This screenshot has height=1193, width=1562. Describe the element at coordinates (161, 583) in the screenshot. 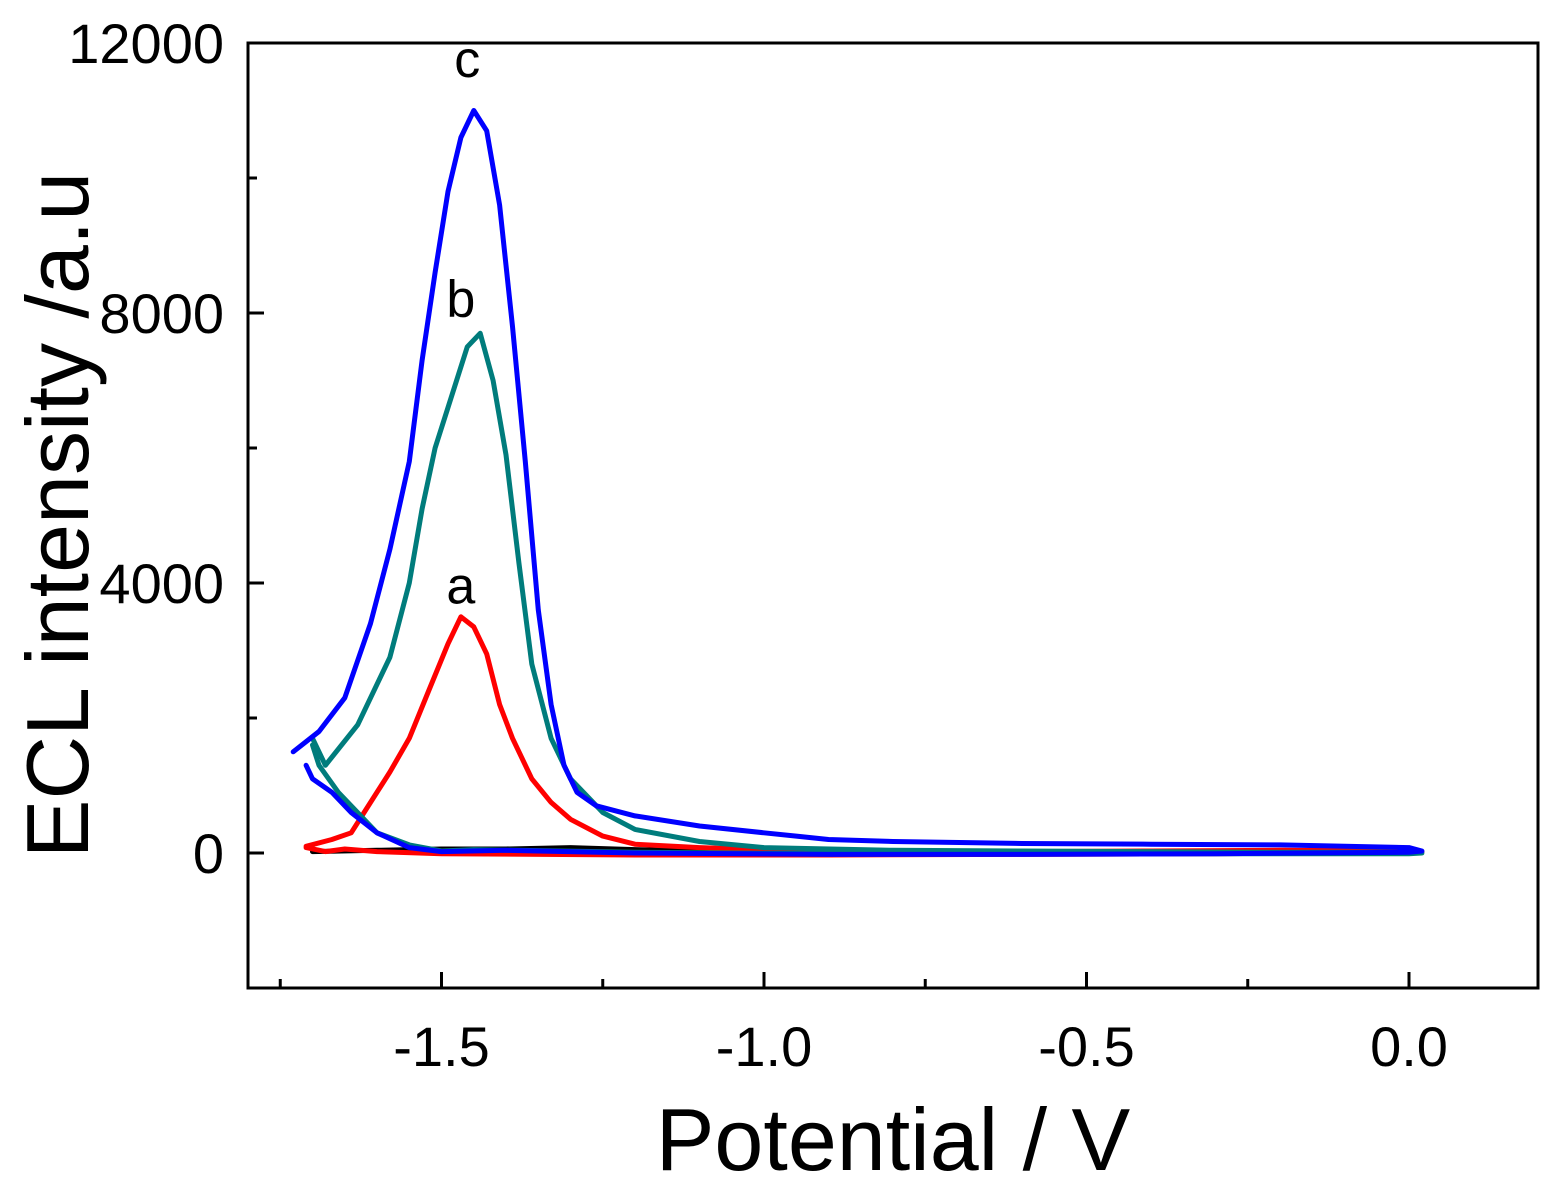

I see `y-tick-label: 4000` at that location.